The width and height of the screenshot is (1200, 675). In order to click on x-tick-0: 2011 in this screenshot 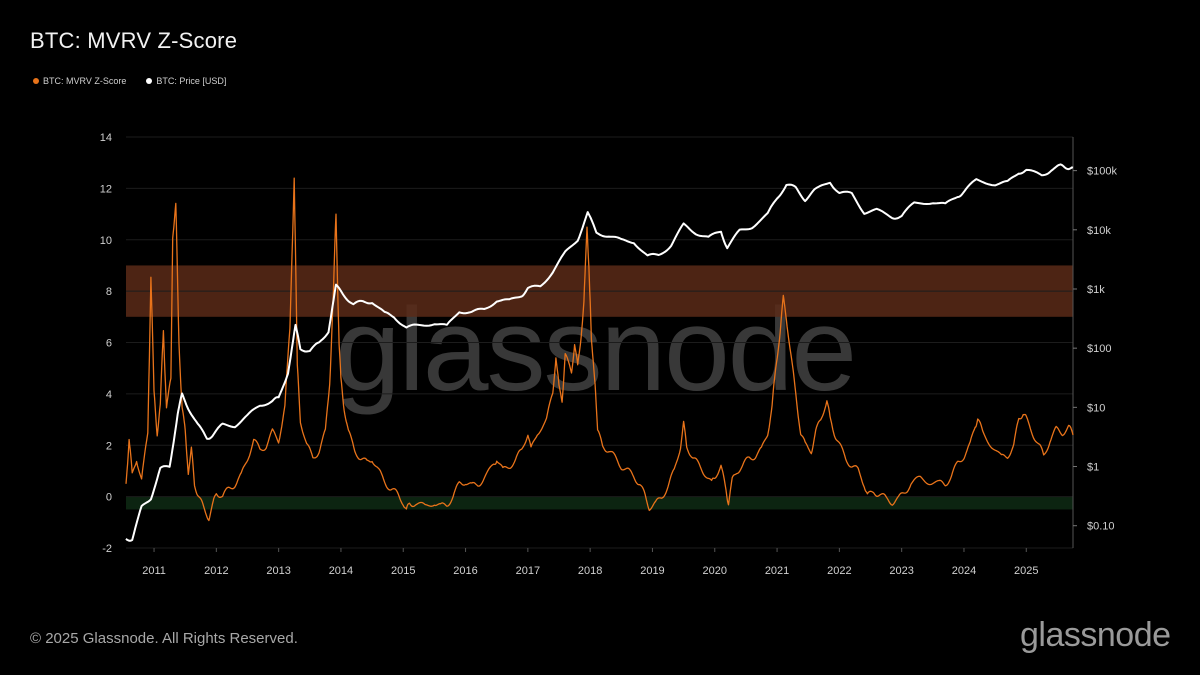, I will do `click(154, 571)`.